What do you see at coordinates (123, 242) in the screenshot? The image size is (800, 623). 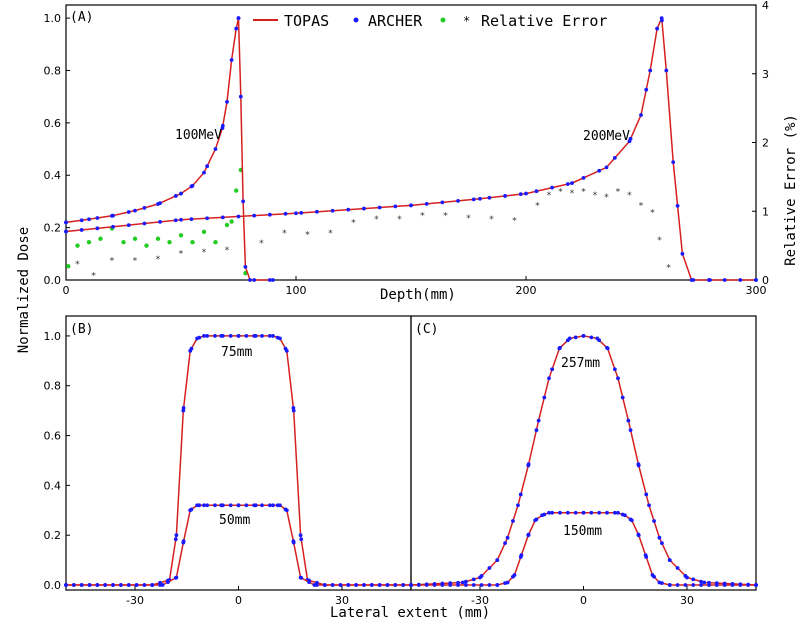 I see `relative-error-point` at bounding box center [123, 242].